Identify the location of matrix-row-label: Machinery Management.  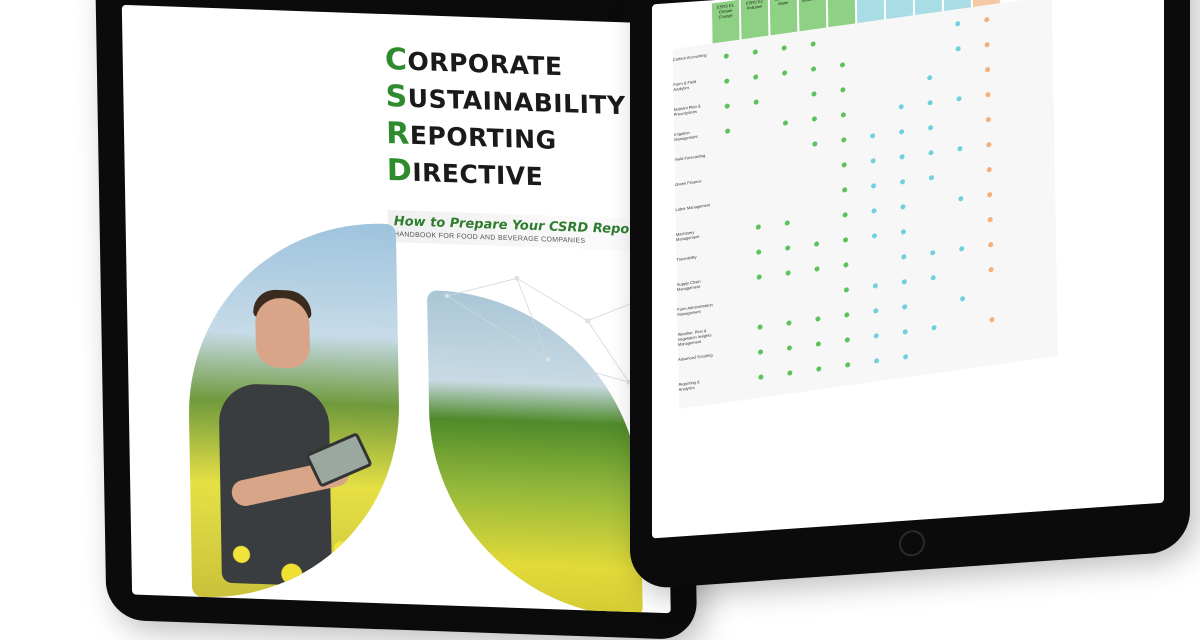
(687, 236).